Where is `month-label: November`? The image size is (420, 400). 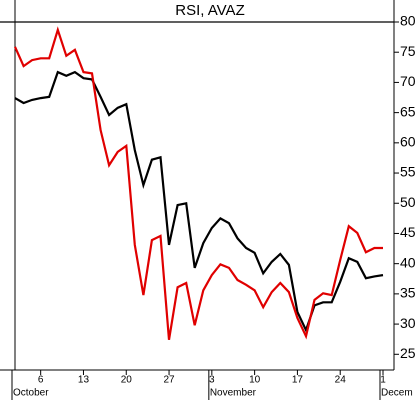
month-label: November is located at coordinates (233, 393).